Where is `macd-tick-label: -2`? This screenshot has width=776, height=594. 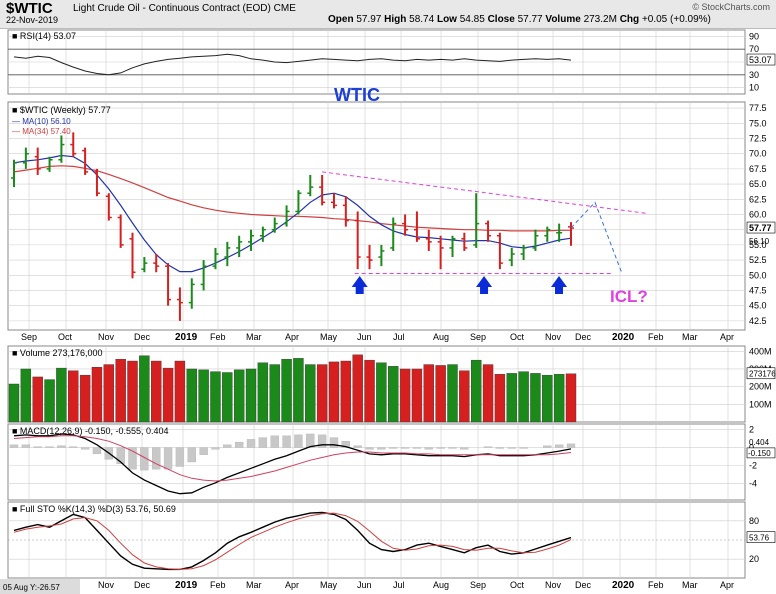
macd-tick-label: -2 is located at coordinates (753, 466).